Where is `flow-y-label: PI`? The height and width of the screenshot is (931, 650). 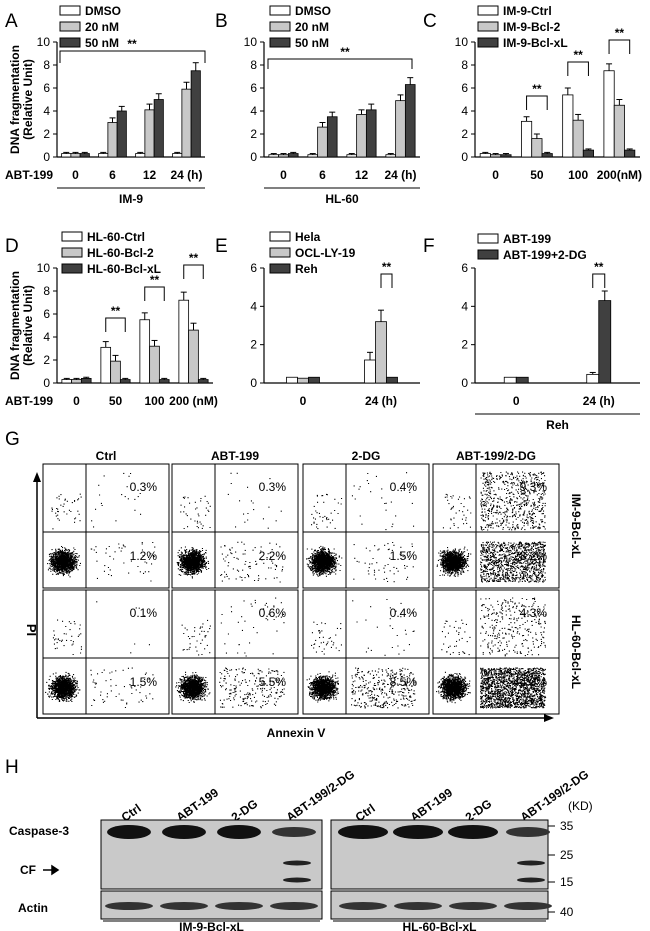 flow-y-label: PI is located at coordinates (31, 630).